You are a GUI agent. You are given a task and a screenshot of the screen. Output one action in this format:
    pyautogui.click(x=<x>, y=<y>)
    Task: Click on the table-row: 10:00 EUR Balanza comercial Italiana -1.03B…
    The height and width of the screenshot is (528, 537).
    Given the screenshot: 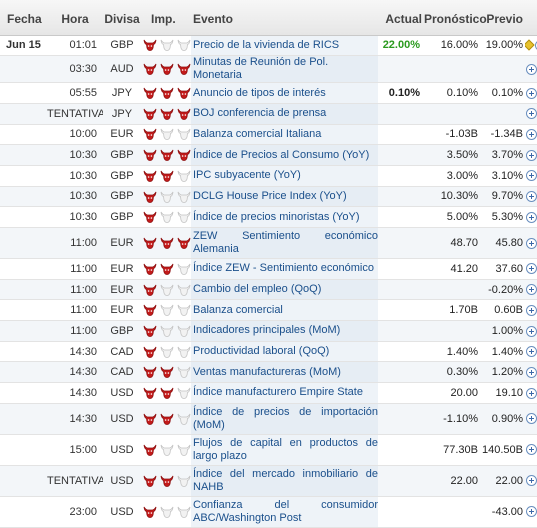 What is the action you would take?
    pyautogui.click(x=268, y=135)
    